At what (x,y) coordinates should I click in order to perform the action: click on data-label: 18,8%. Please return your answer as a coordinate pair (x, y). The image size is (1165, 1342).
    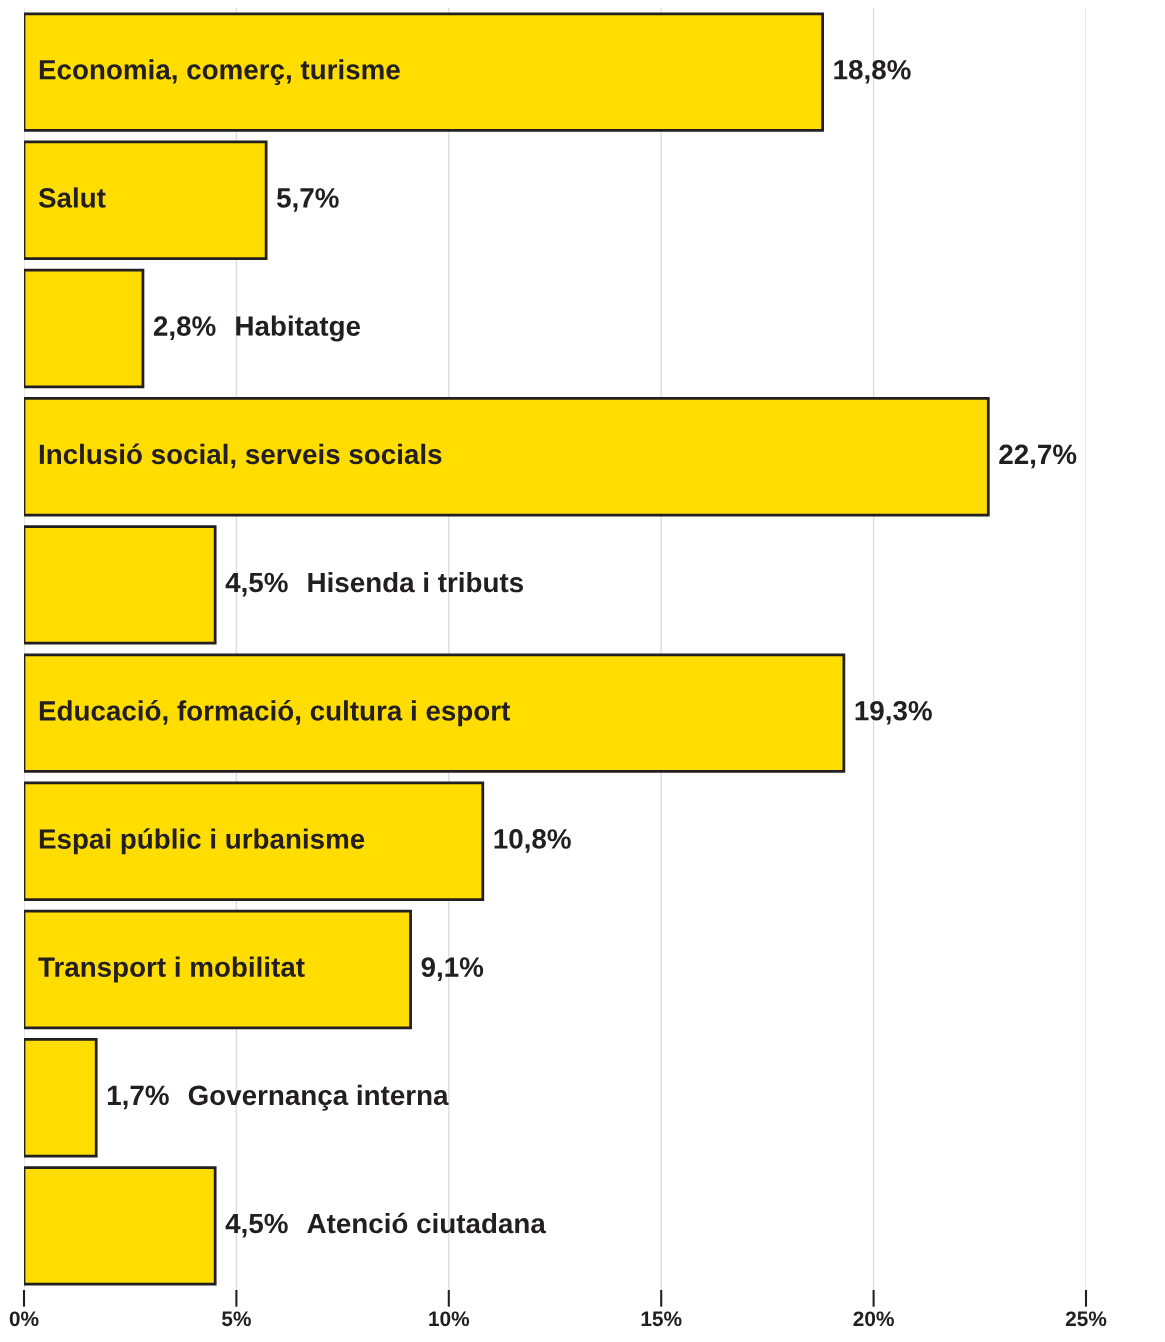
    Looking at the image, I should click on (872, 71).